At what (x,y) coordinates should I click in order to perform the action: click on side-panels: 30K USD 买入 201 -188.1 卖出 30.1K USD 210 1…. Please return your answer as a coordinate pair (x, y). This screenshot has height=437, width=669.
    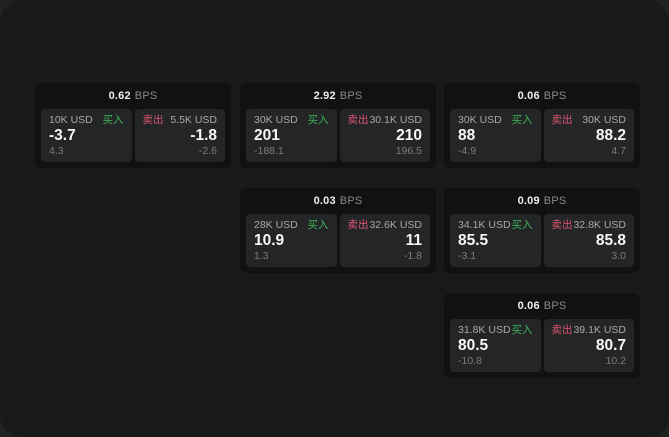
    Looking at the image, I should click on (338, 138).